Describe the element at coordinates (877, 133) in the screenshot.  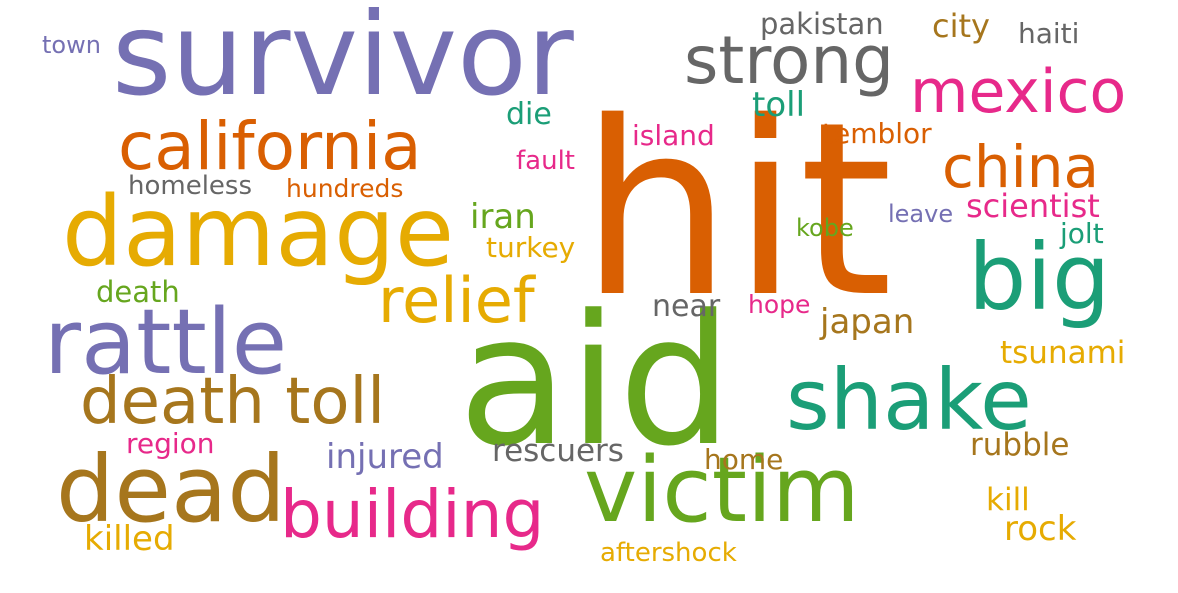
I see `word-temblor: temblor` at that location.